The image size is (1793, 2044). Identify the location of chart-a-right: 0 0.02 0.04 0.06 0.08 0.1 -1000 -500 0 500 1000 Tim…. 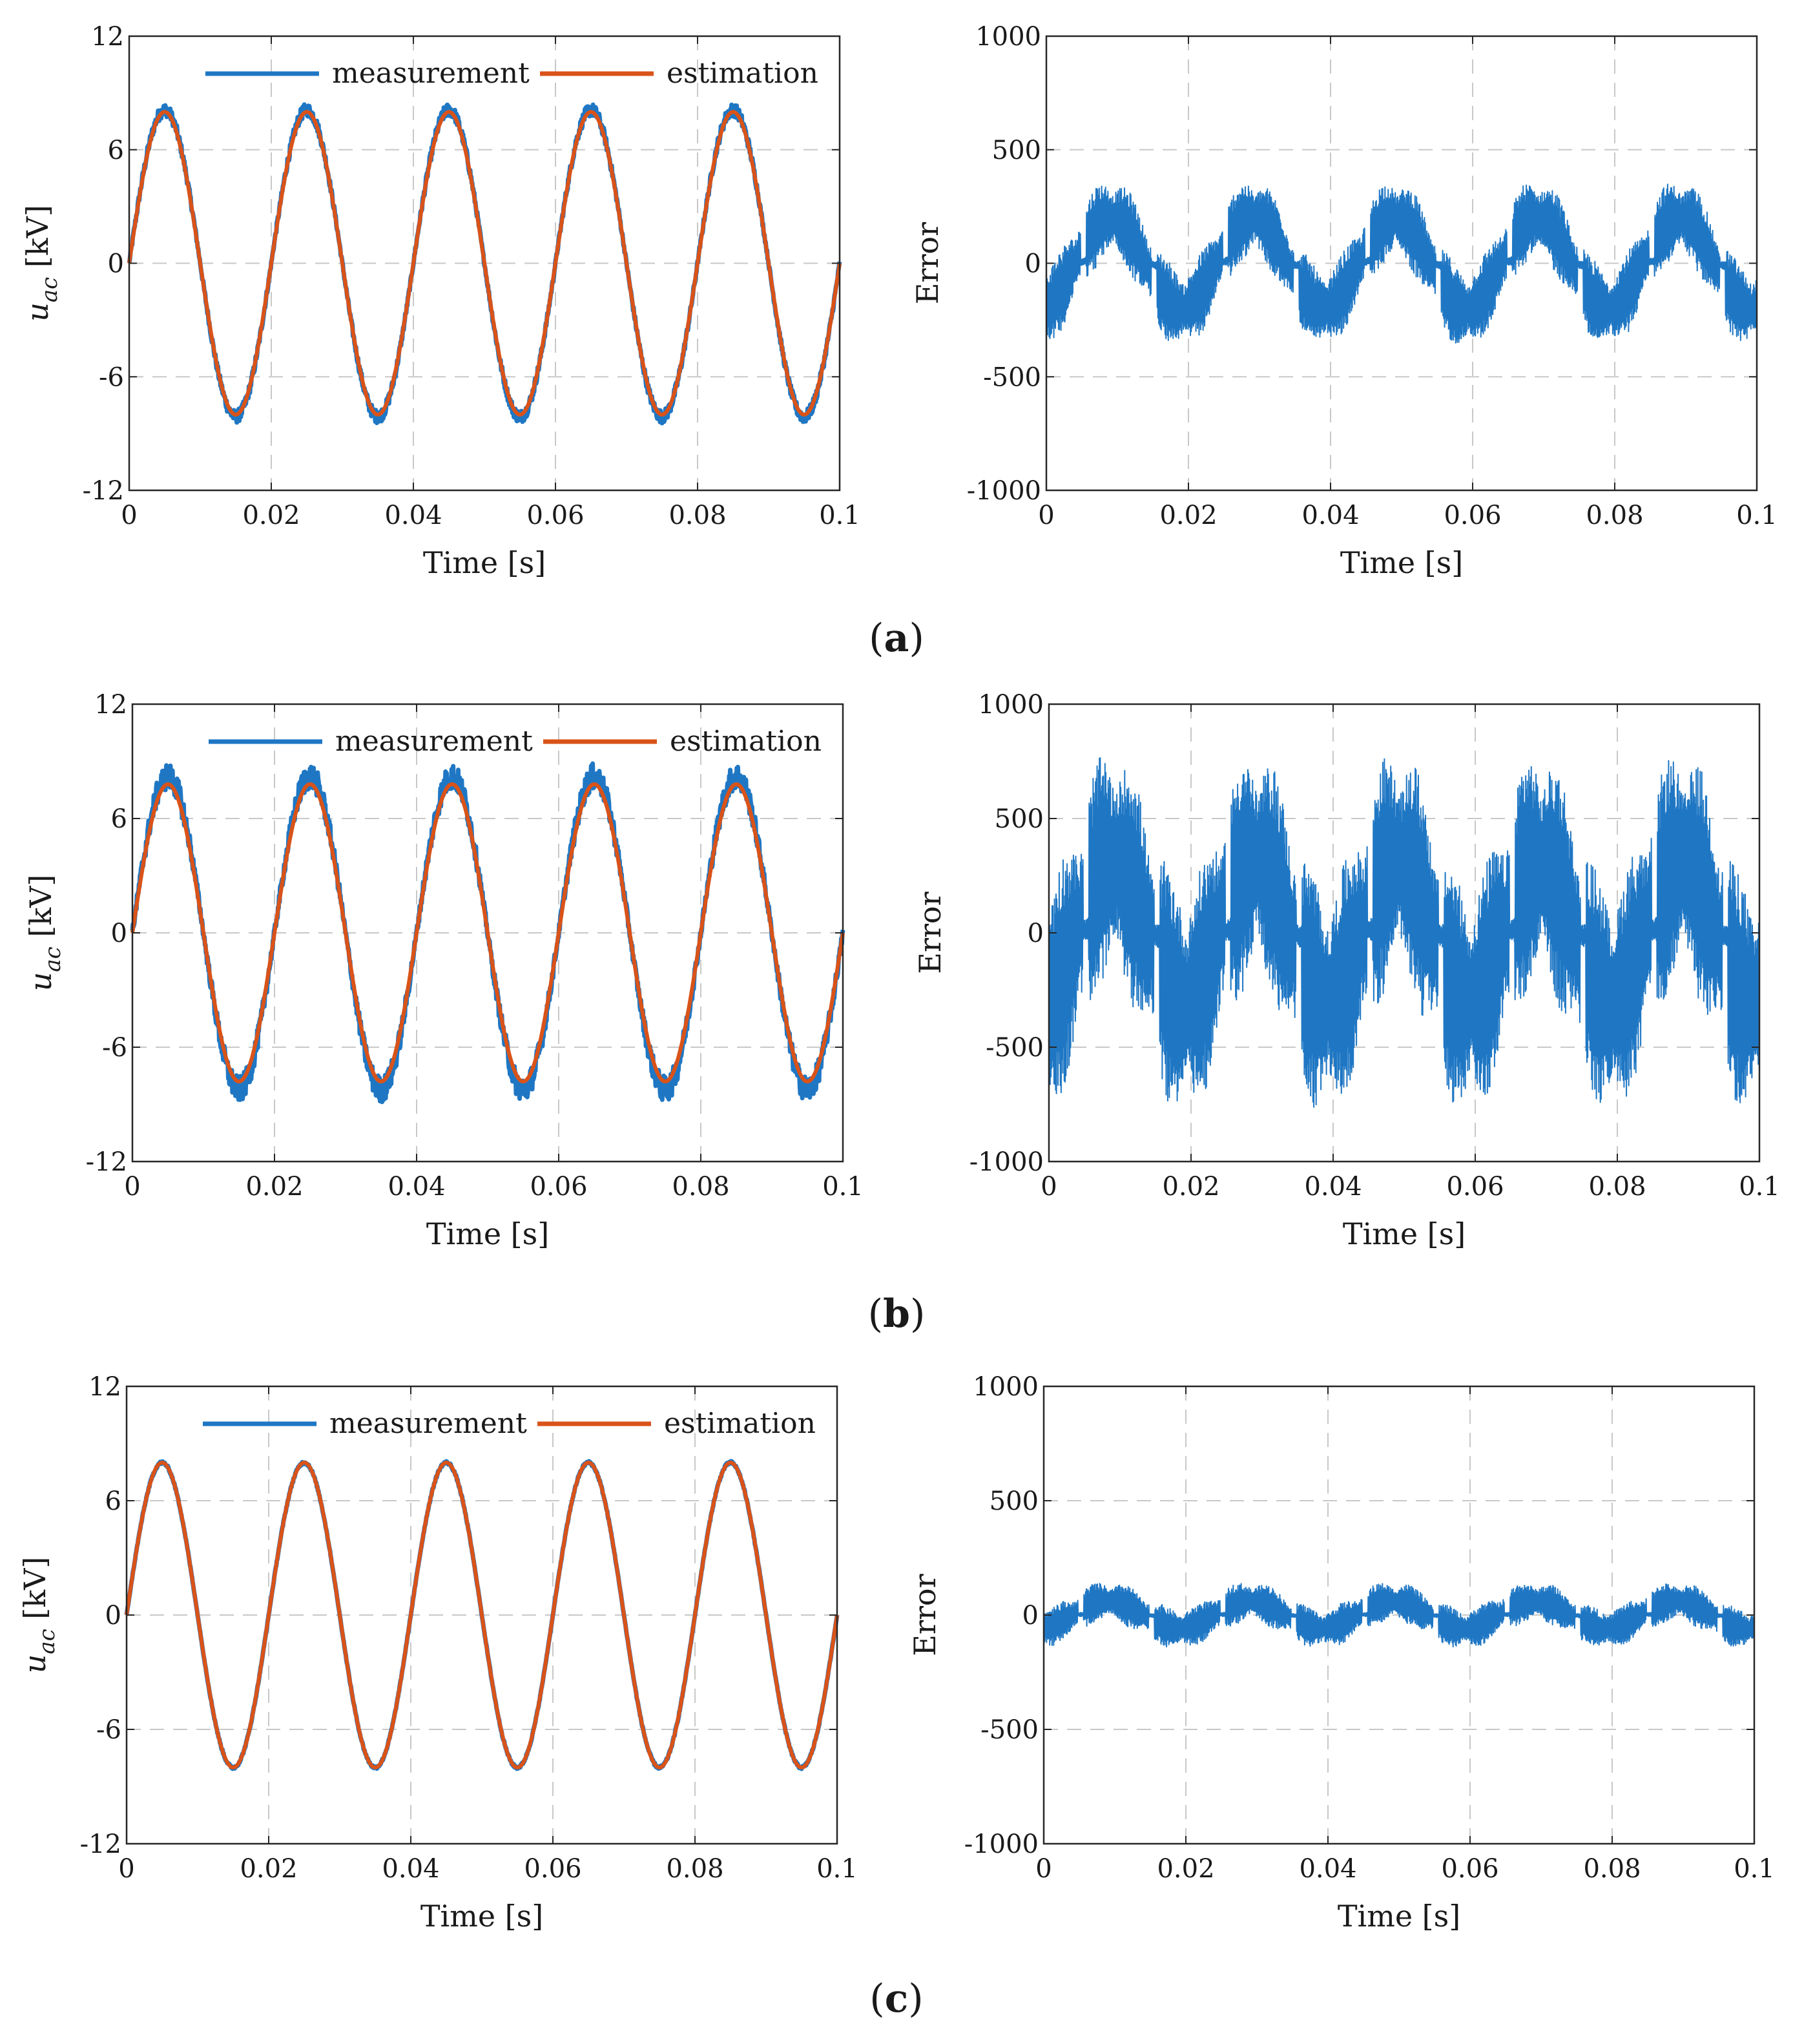
(1343, 301).